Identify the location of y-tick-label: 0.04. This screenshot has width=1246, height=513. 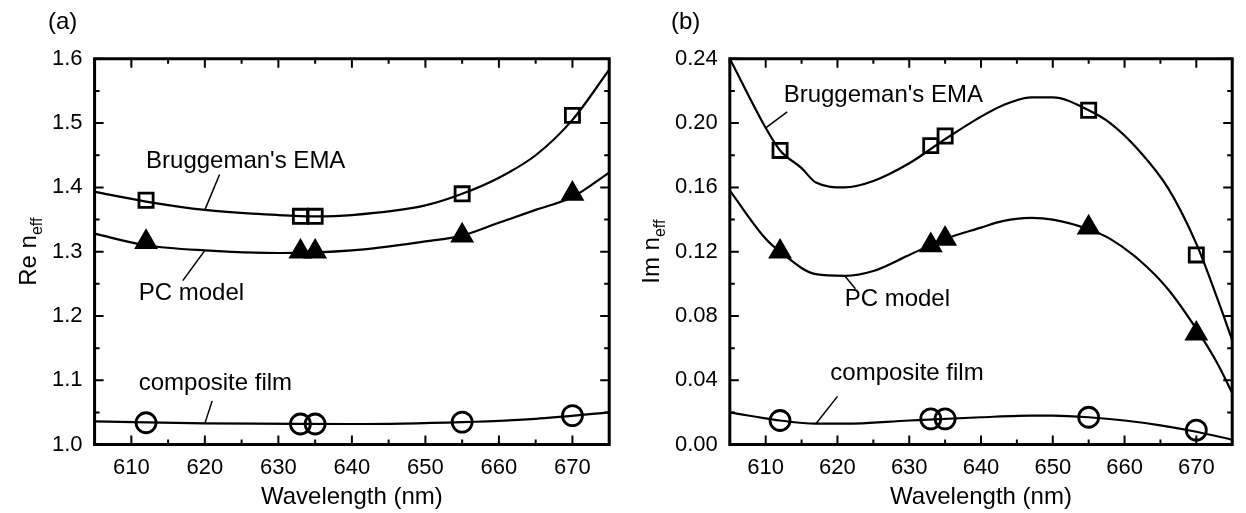
(696, 379).